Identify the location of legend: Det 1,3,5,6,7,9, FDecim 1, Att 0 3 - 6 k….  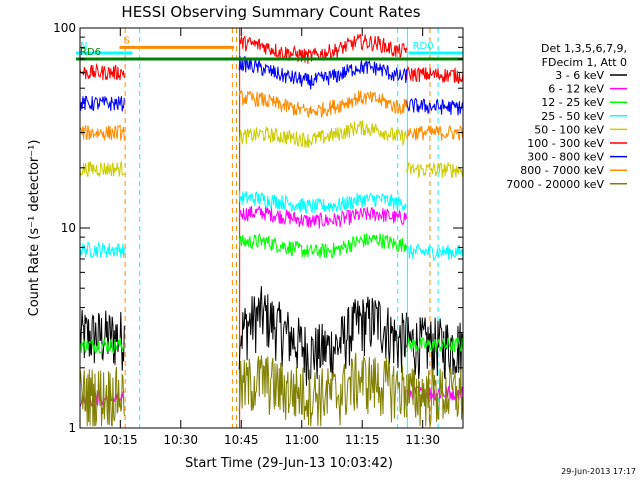
(566, 116).